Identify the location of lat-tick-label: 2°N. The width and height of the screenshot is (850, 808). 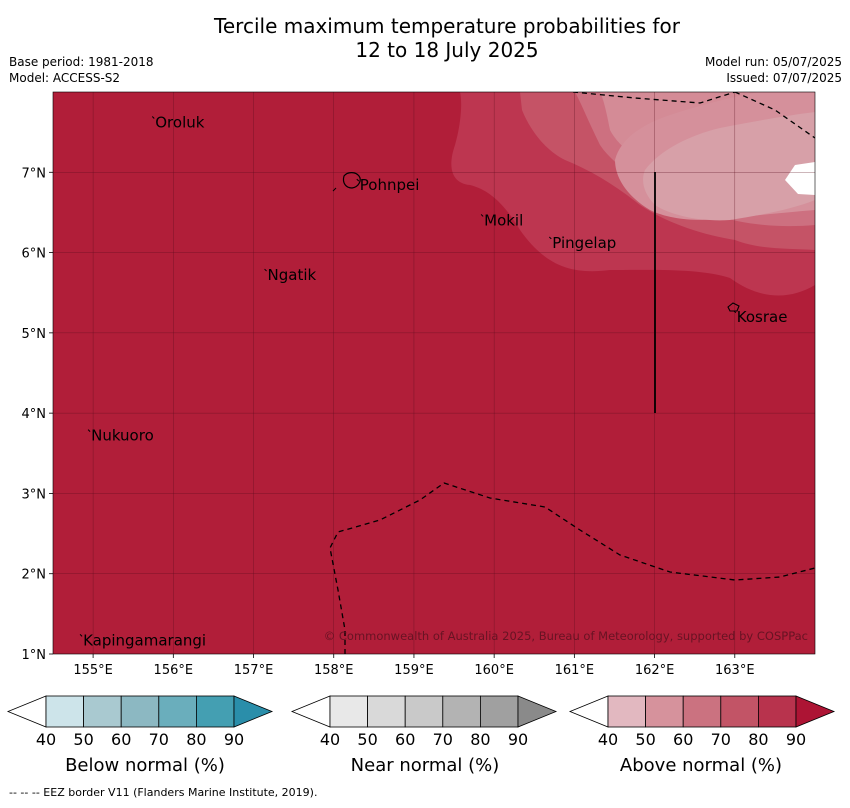
(34, 575).